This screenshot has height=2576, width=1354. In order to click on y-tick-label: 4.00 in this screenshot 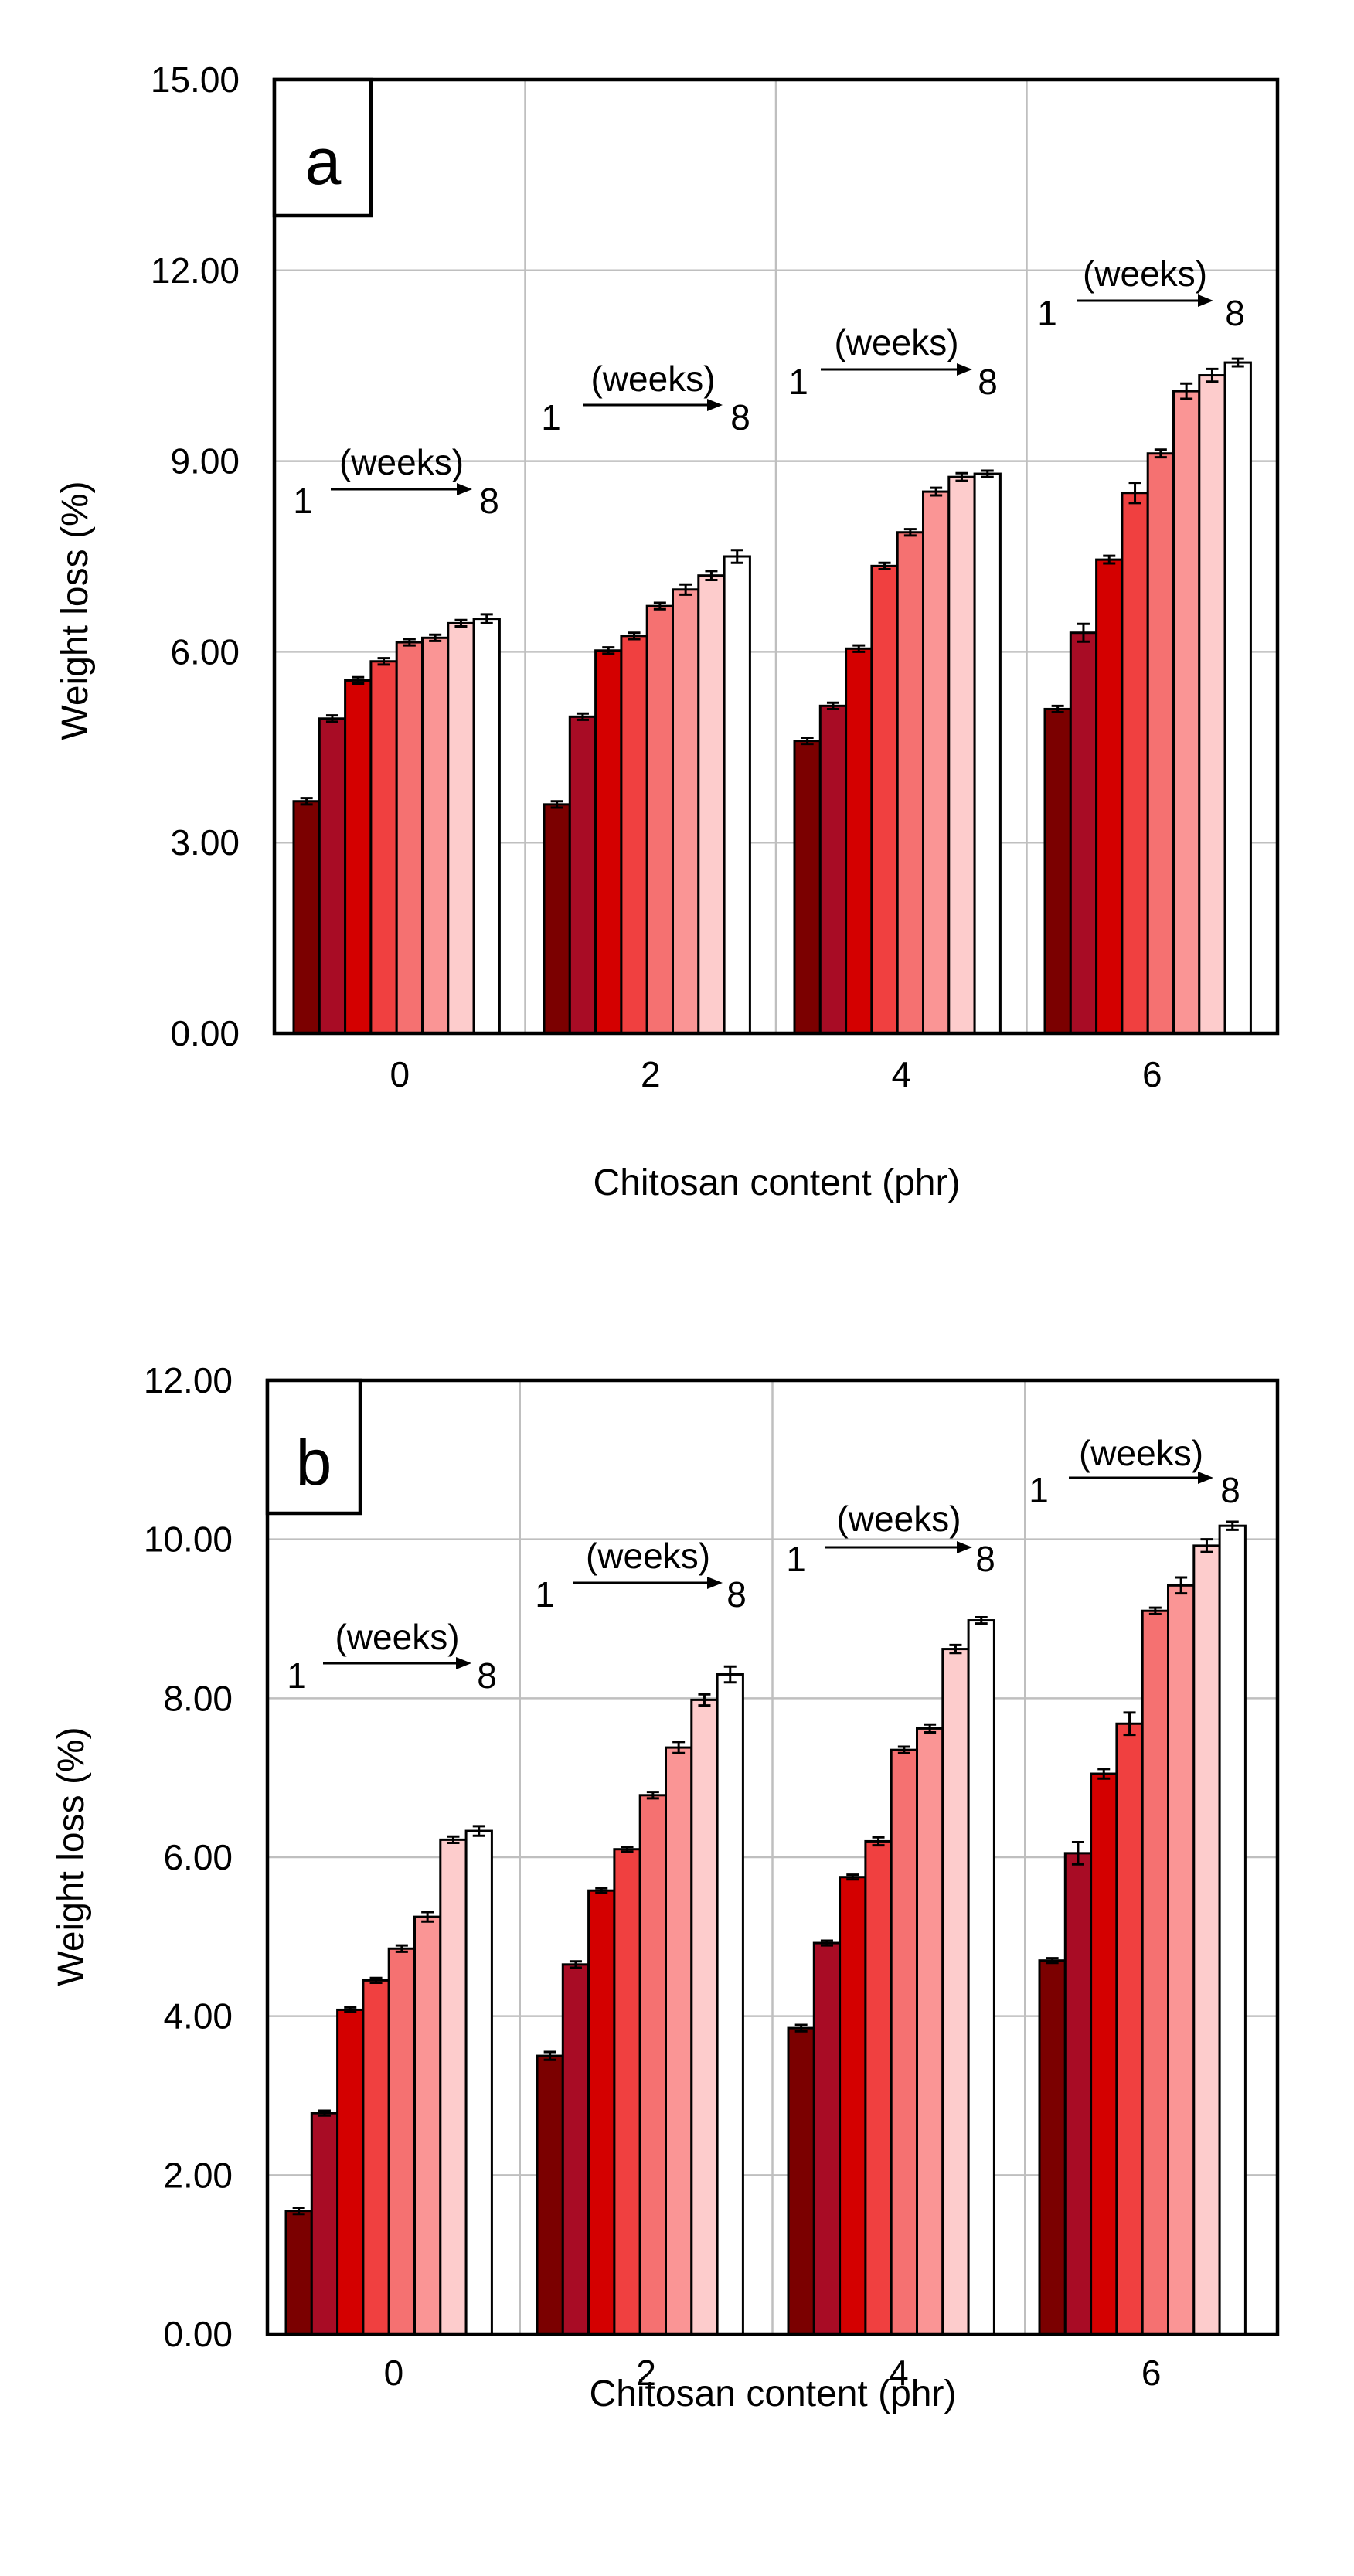, I will do `click(198, 2016)`.